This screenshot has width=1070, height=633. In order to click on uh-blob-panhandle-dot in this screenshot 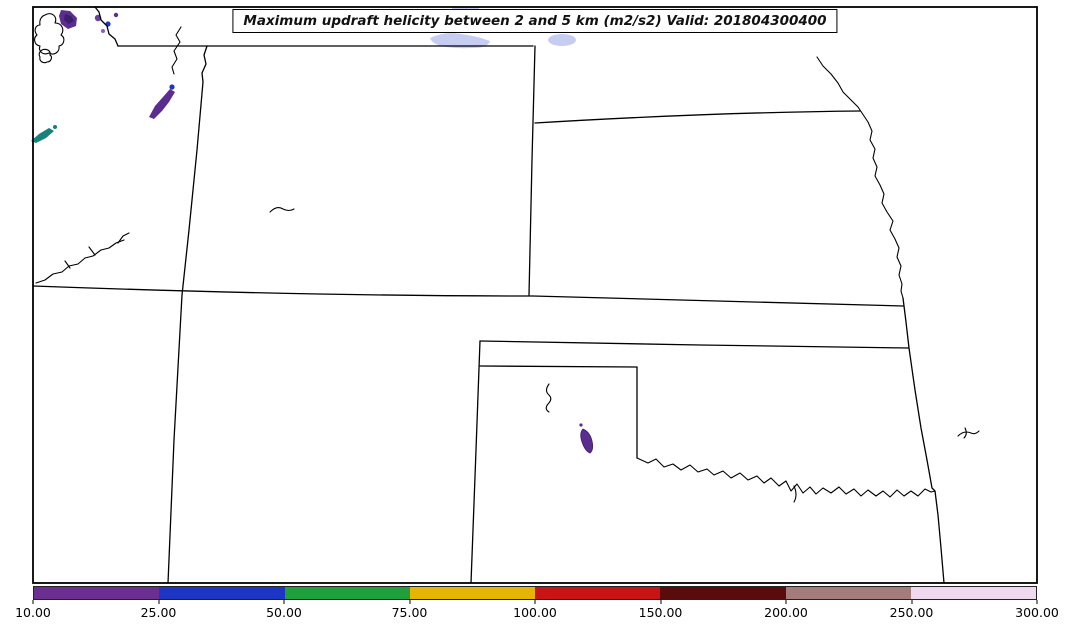, I will do `click(581, 425)`.